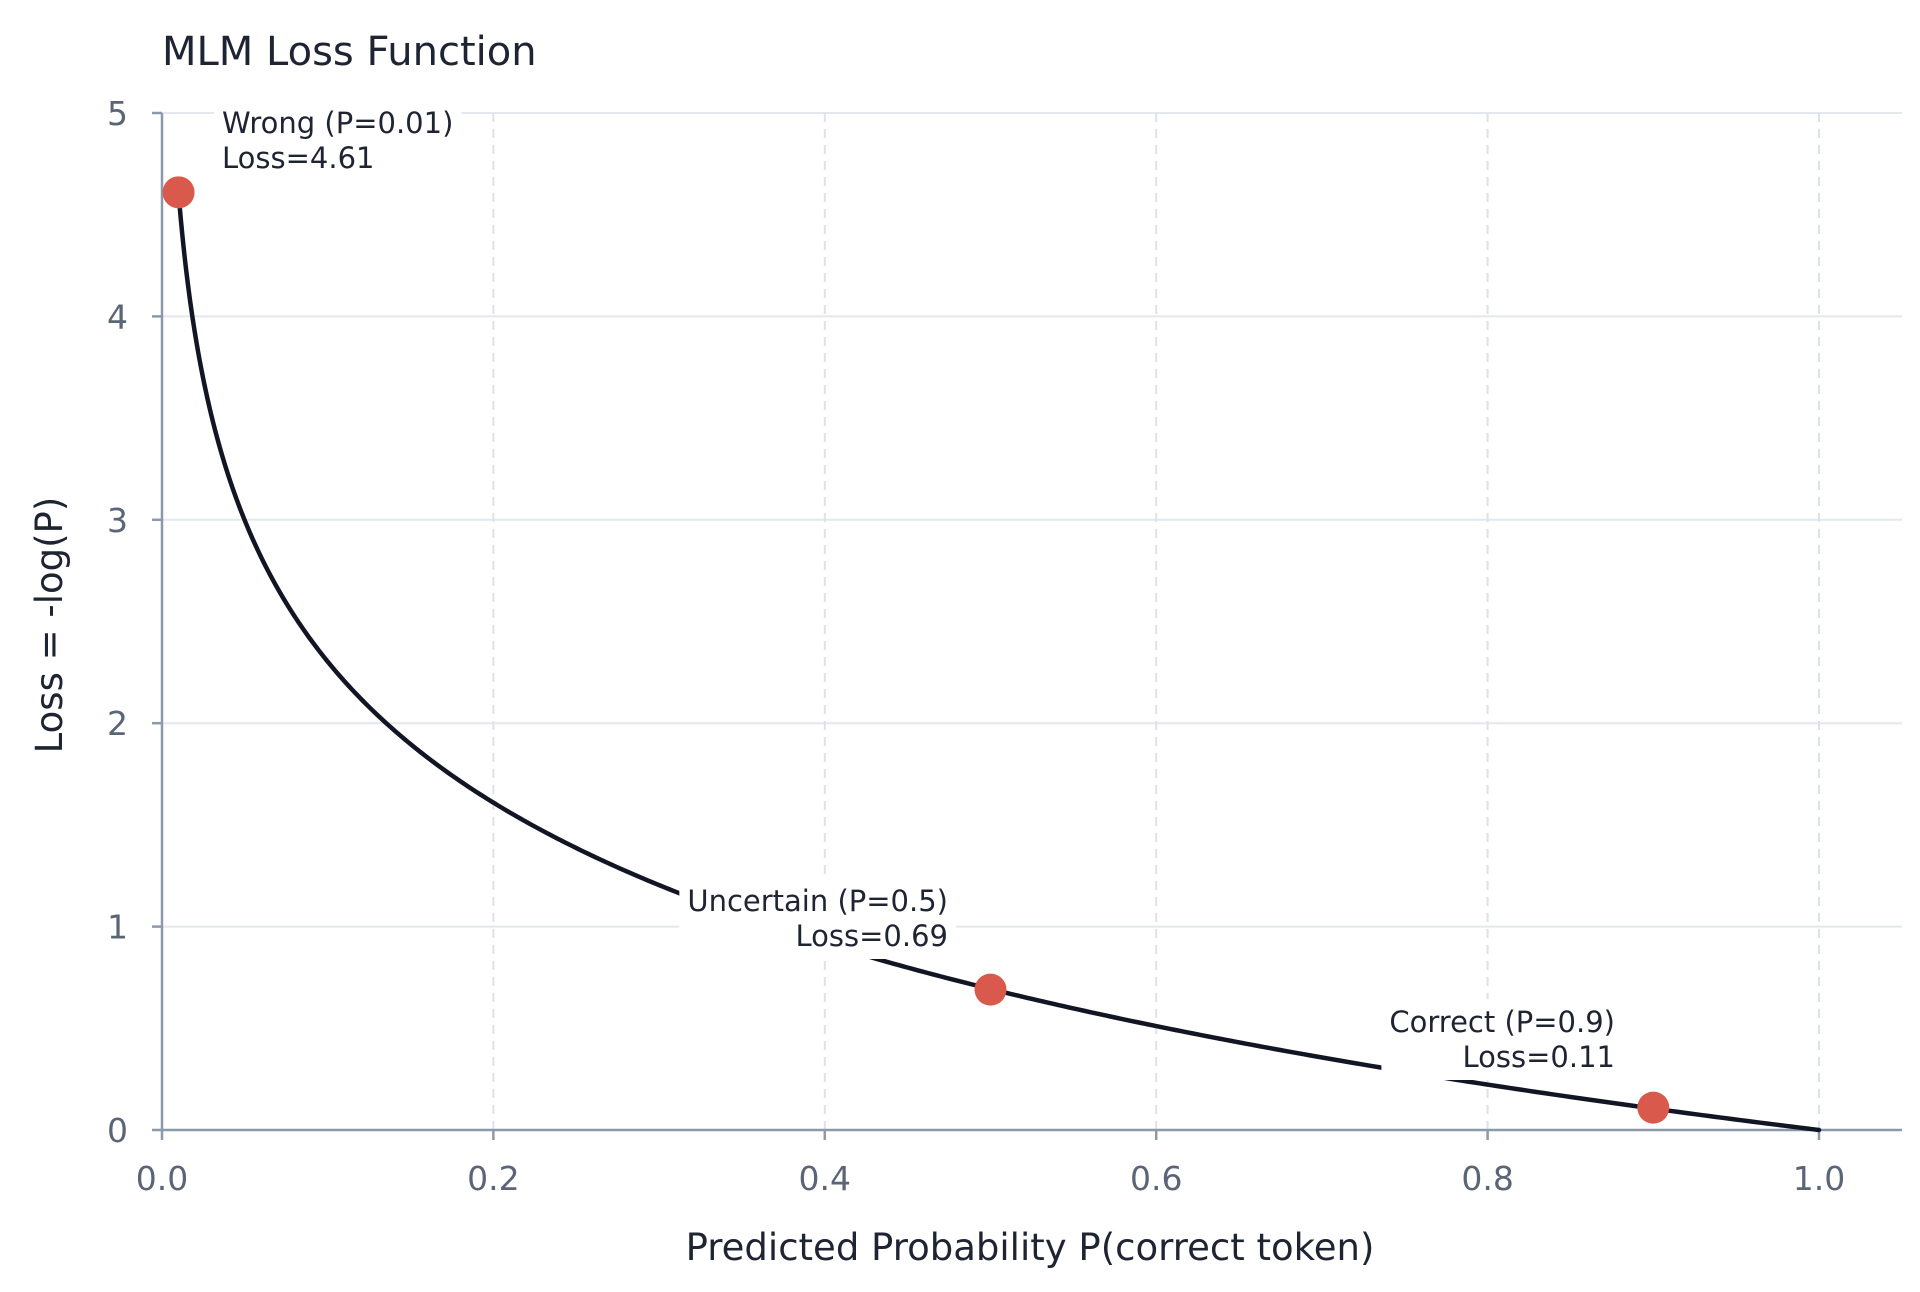  What do you see at coordinates (1487, 1178) in the screenshot?
I see `x-tick-label: 0.8` at bounding box center [1487, 1178].